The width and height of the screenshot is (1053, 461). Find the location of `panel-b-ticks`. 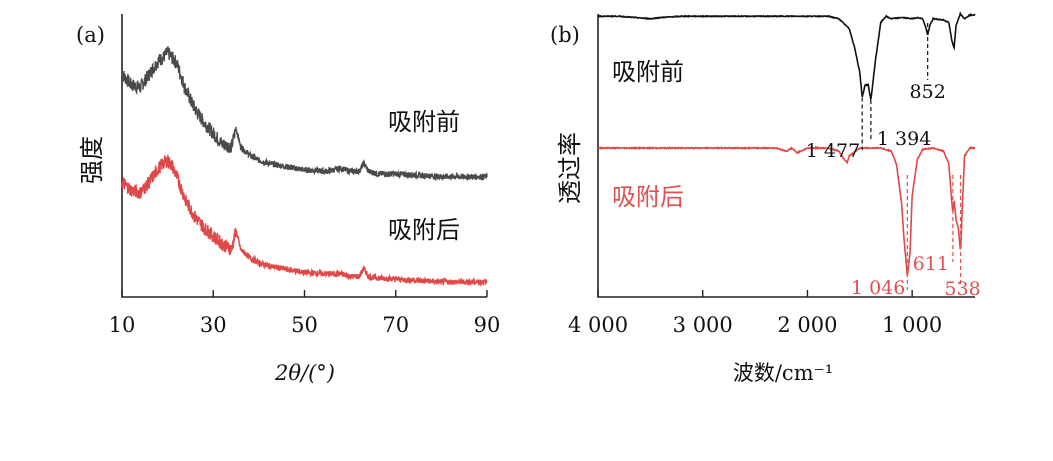

panel-b-ticks is located at coordinates (755, 293).